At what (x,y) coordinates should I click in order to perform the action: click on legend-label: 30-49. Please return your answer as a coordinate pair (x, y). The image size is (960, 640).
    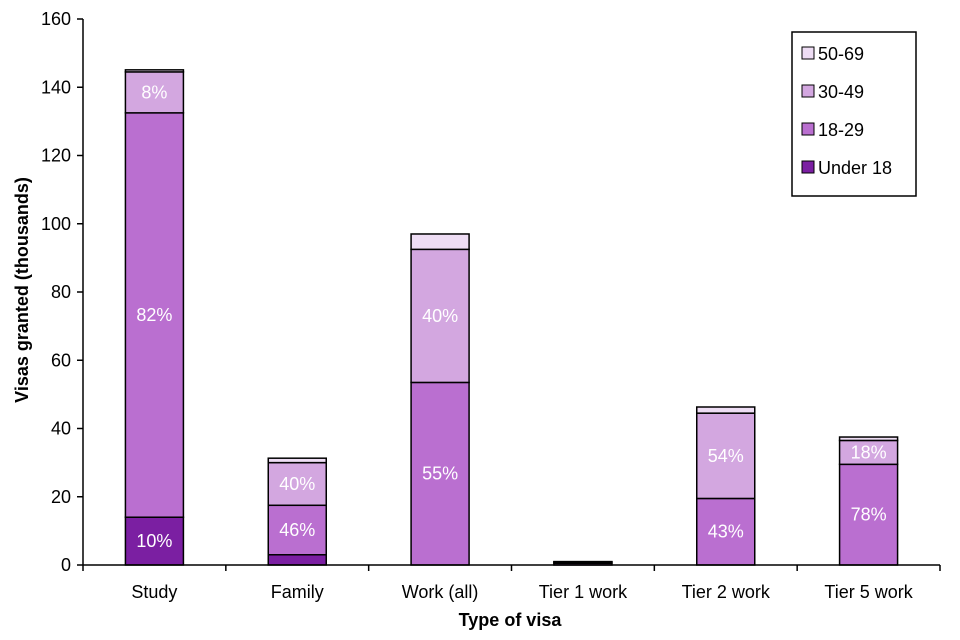
    Looking at the image, I should click on (841, 92).